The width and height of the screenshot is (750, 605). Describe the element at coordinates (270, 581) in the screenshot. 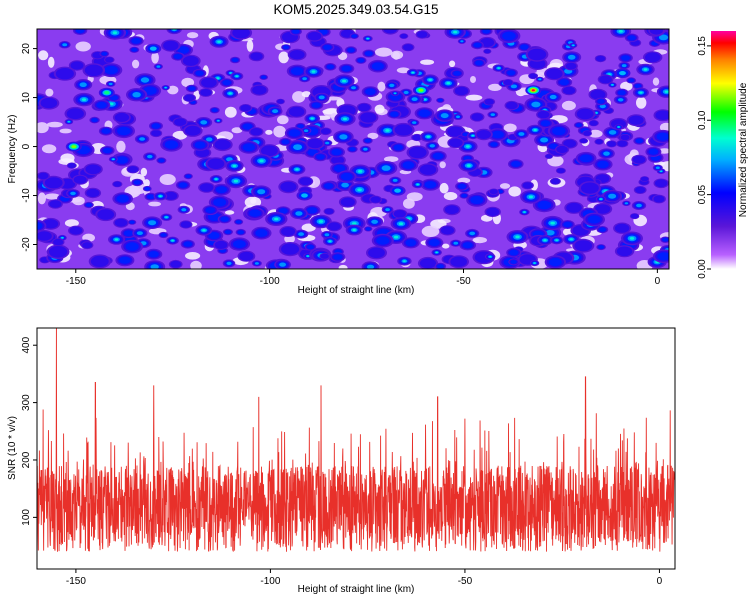

I see `x-tick-label: -100` at that location.